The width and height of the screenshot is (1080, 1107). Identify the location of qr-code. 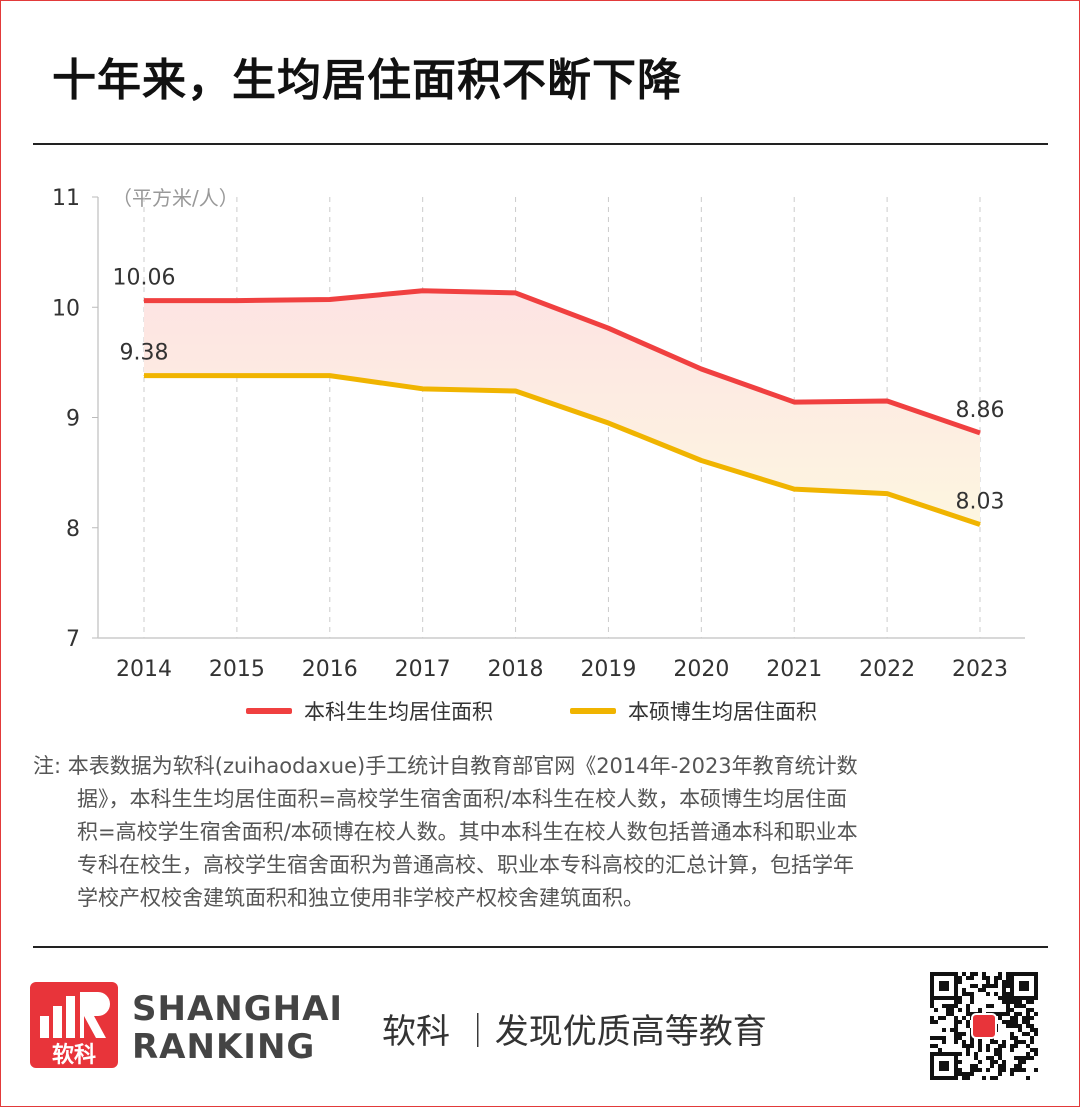
(984, 1026).